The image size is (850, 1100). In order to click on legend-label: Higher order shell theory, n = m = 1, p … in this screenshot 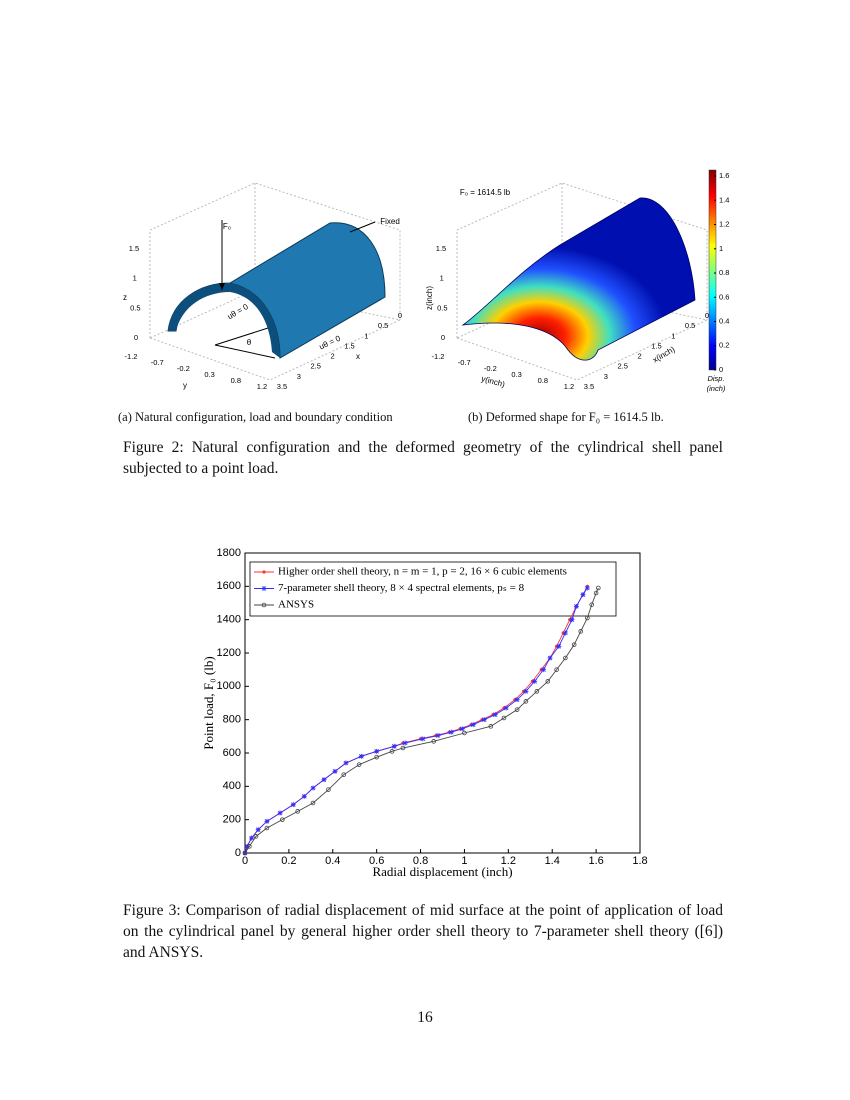, I will do `click(422, 572)`.